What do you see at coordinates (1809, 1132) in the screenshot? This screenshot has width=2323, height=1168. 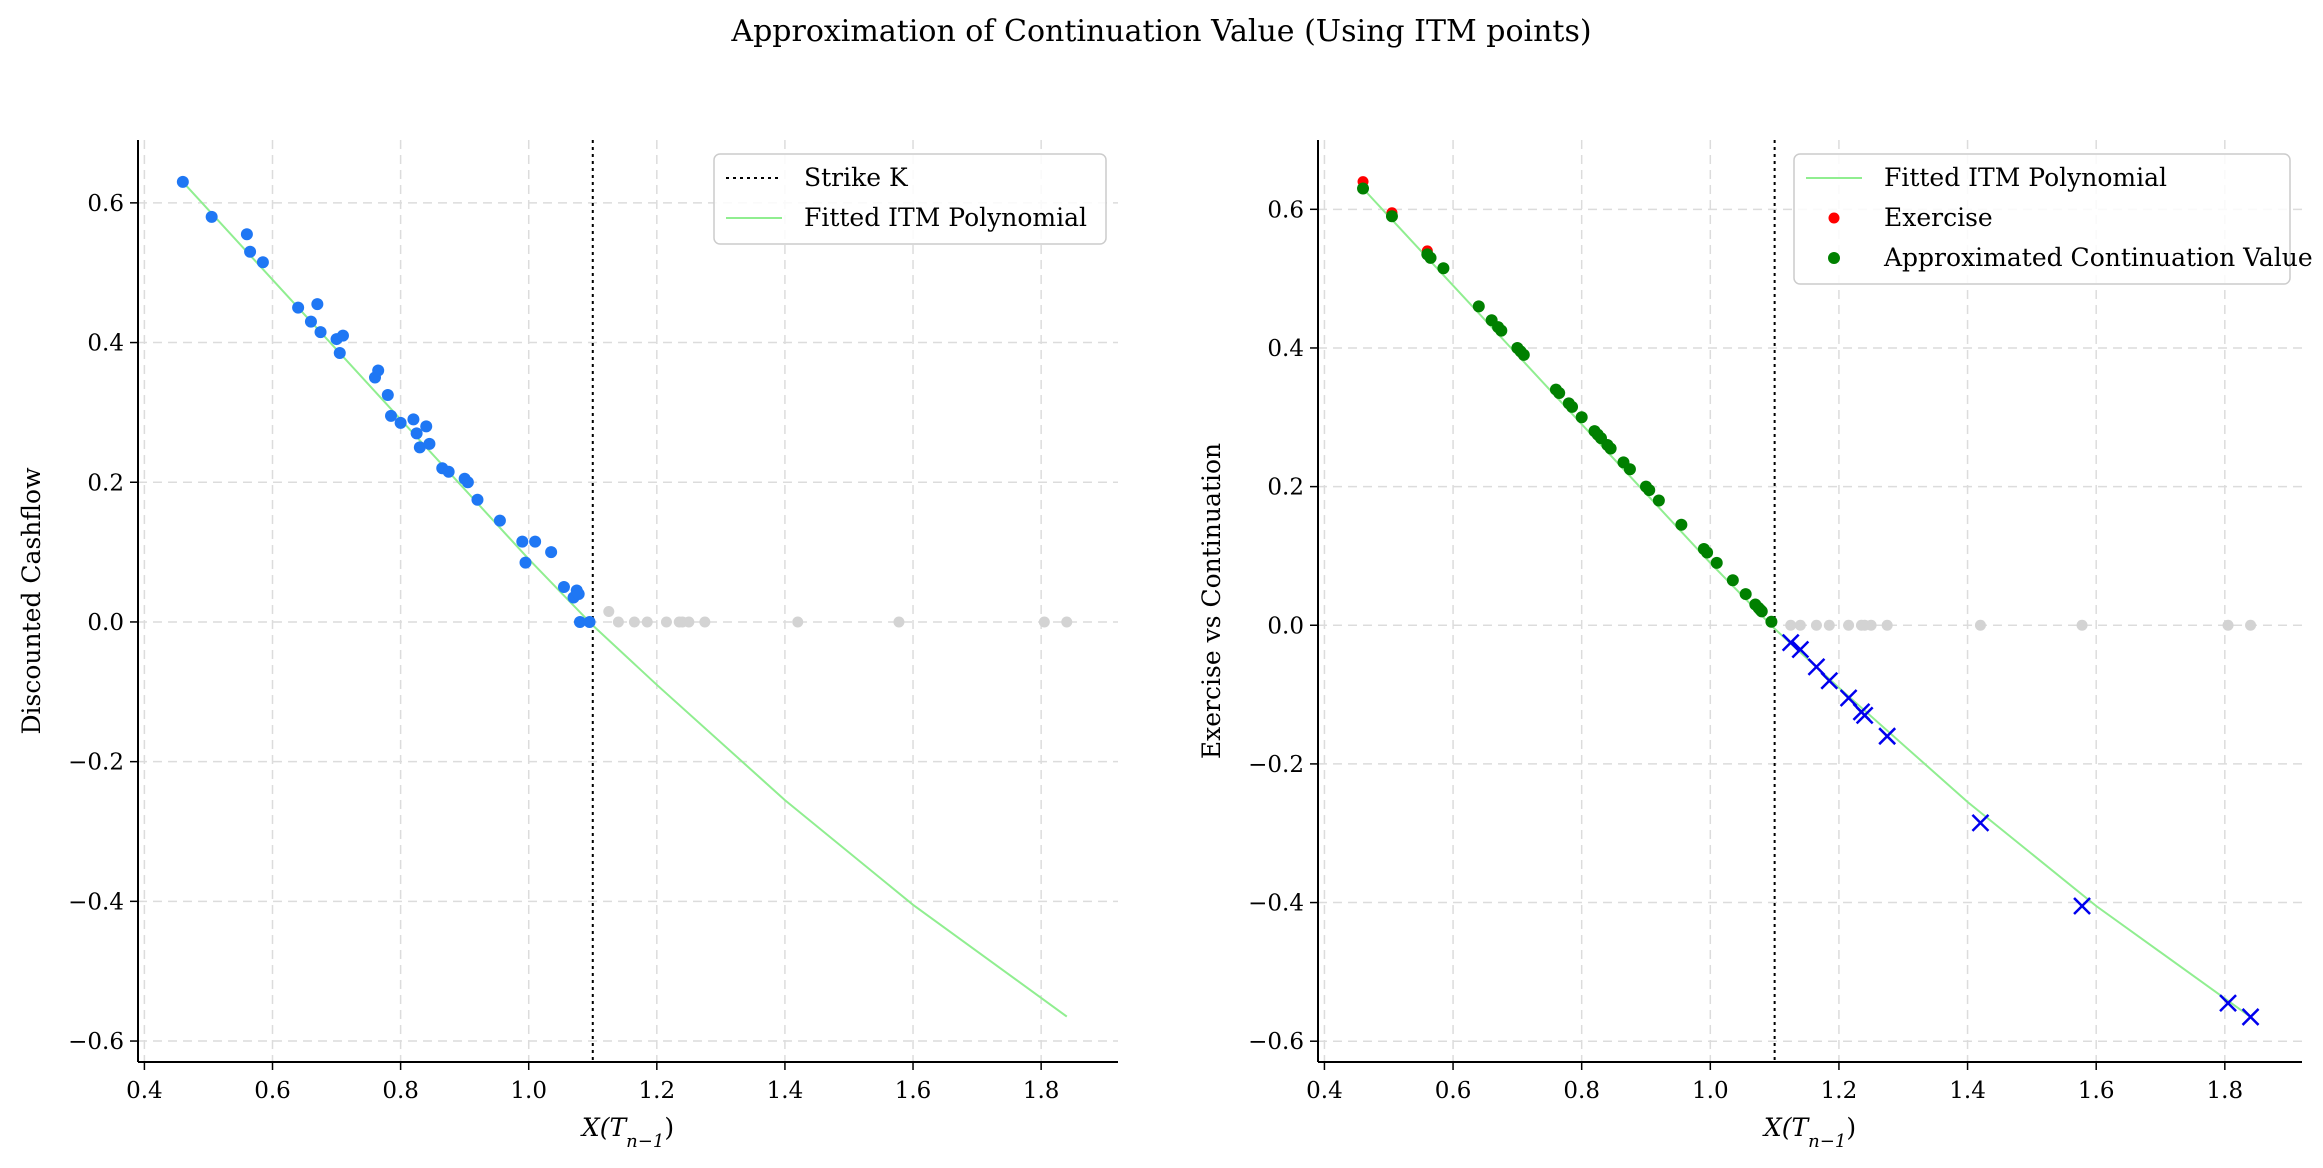 I see `x-axis-label: X(Tn−1)` at bounding box center [1809, 1132].